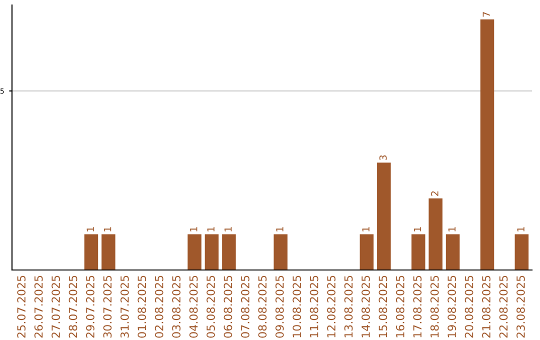 This screenshot has height=340, width=540. What do you see at coordinates (21, 307) in the screenshot?
I see `x-tick-label: 25.07.2025` at bounding box center [21, 307].